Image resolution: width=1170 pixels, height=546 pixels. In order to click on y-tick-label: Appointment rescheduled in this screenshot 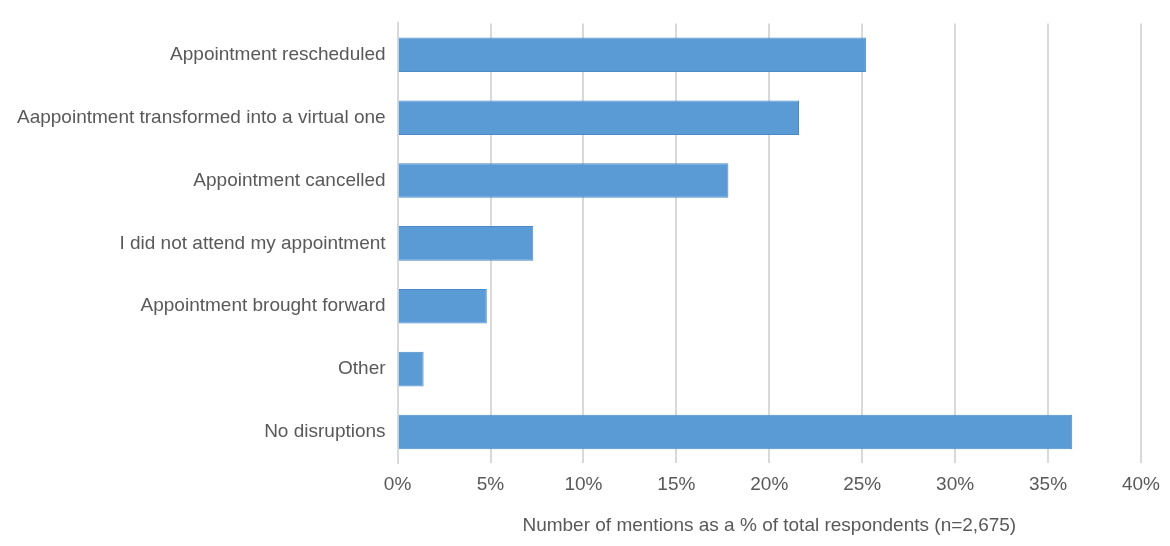, I will do `click(278, 54)`.